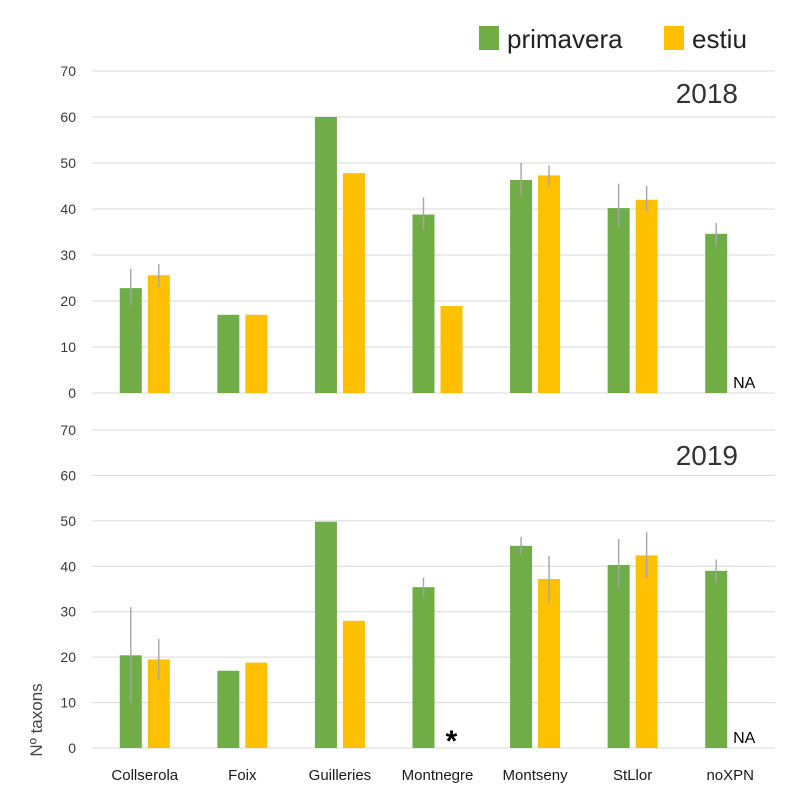 The height and width of the screenshot is (803, 803). I want to click on x-tick-label: Collserola, so click(144, 775).